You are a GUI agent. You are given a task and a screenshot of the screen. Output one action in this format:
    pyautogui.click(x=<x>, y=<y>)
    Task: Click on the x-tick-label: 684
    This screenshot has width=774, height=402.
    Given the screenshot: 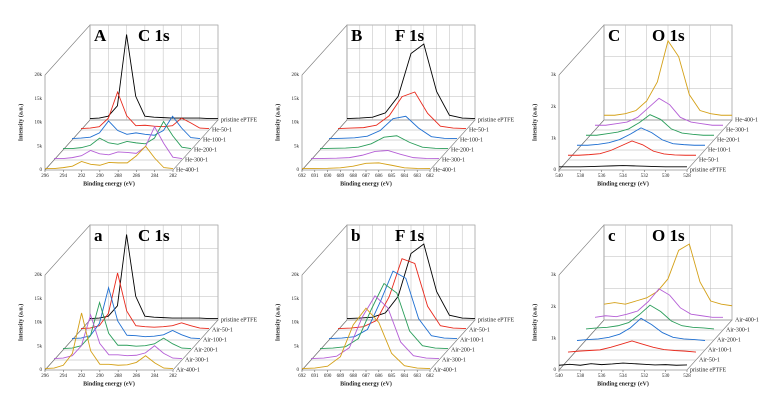 What is the action you would take?
    pyautogui.click(x=405, y=176)
    